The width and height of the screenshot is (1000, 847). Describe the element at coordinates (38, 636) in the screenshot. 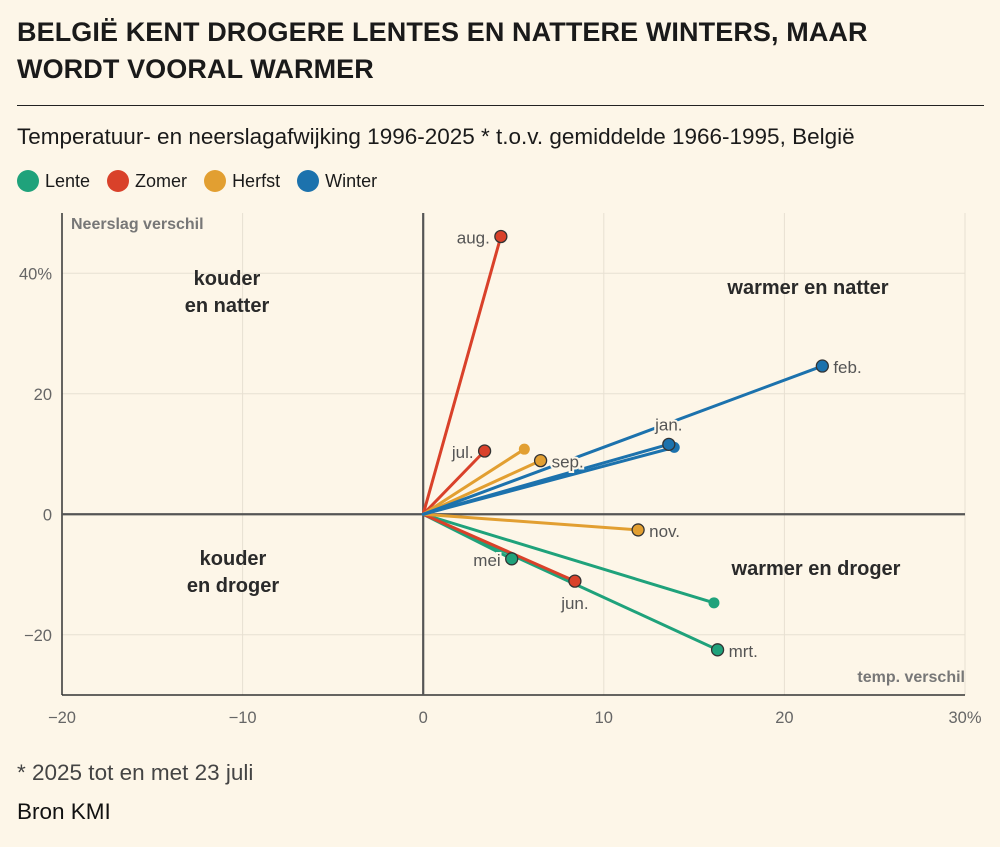

I see `y-tick-label: −20` at that location.